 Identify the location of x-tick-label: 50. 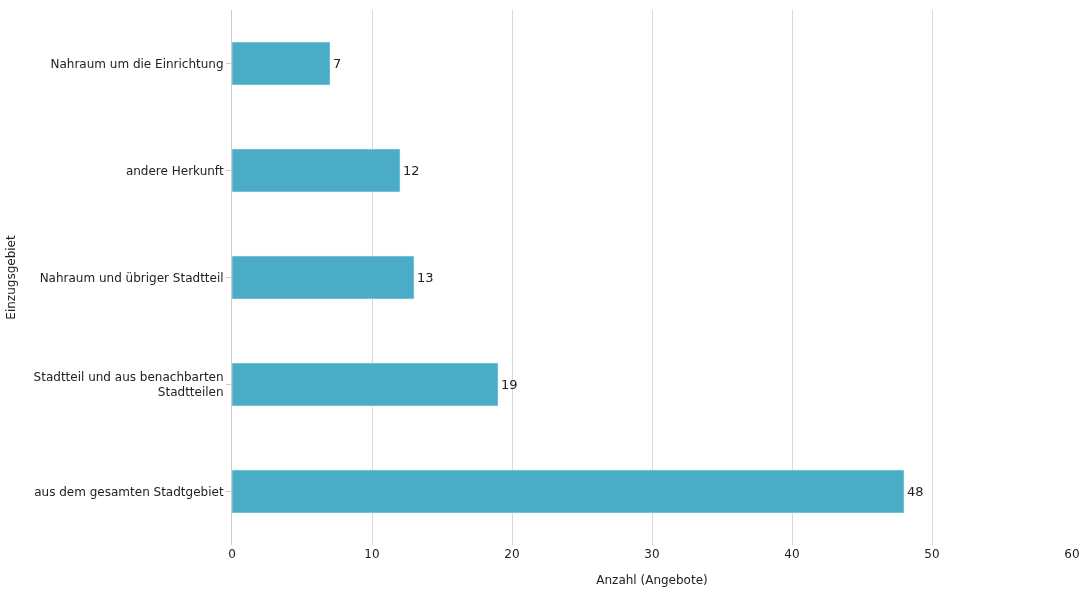
(932, 554).